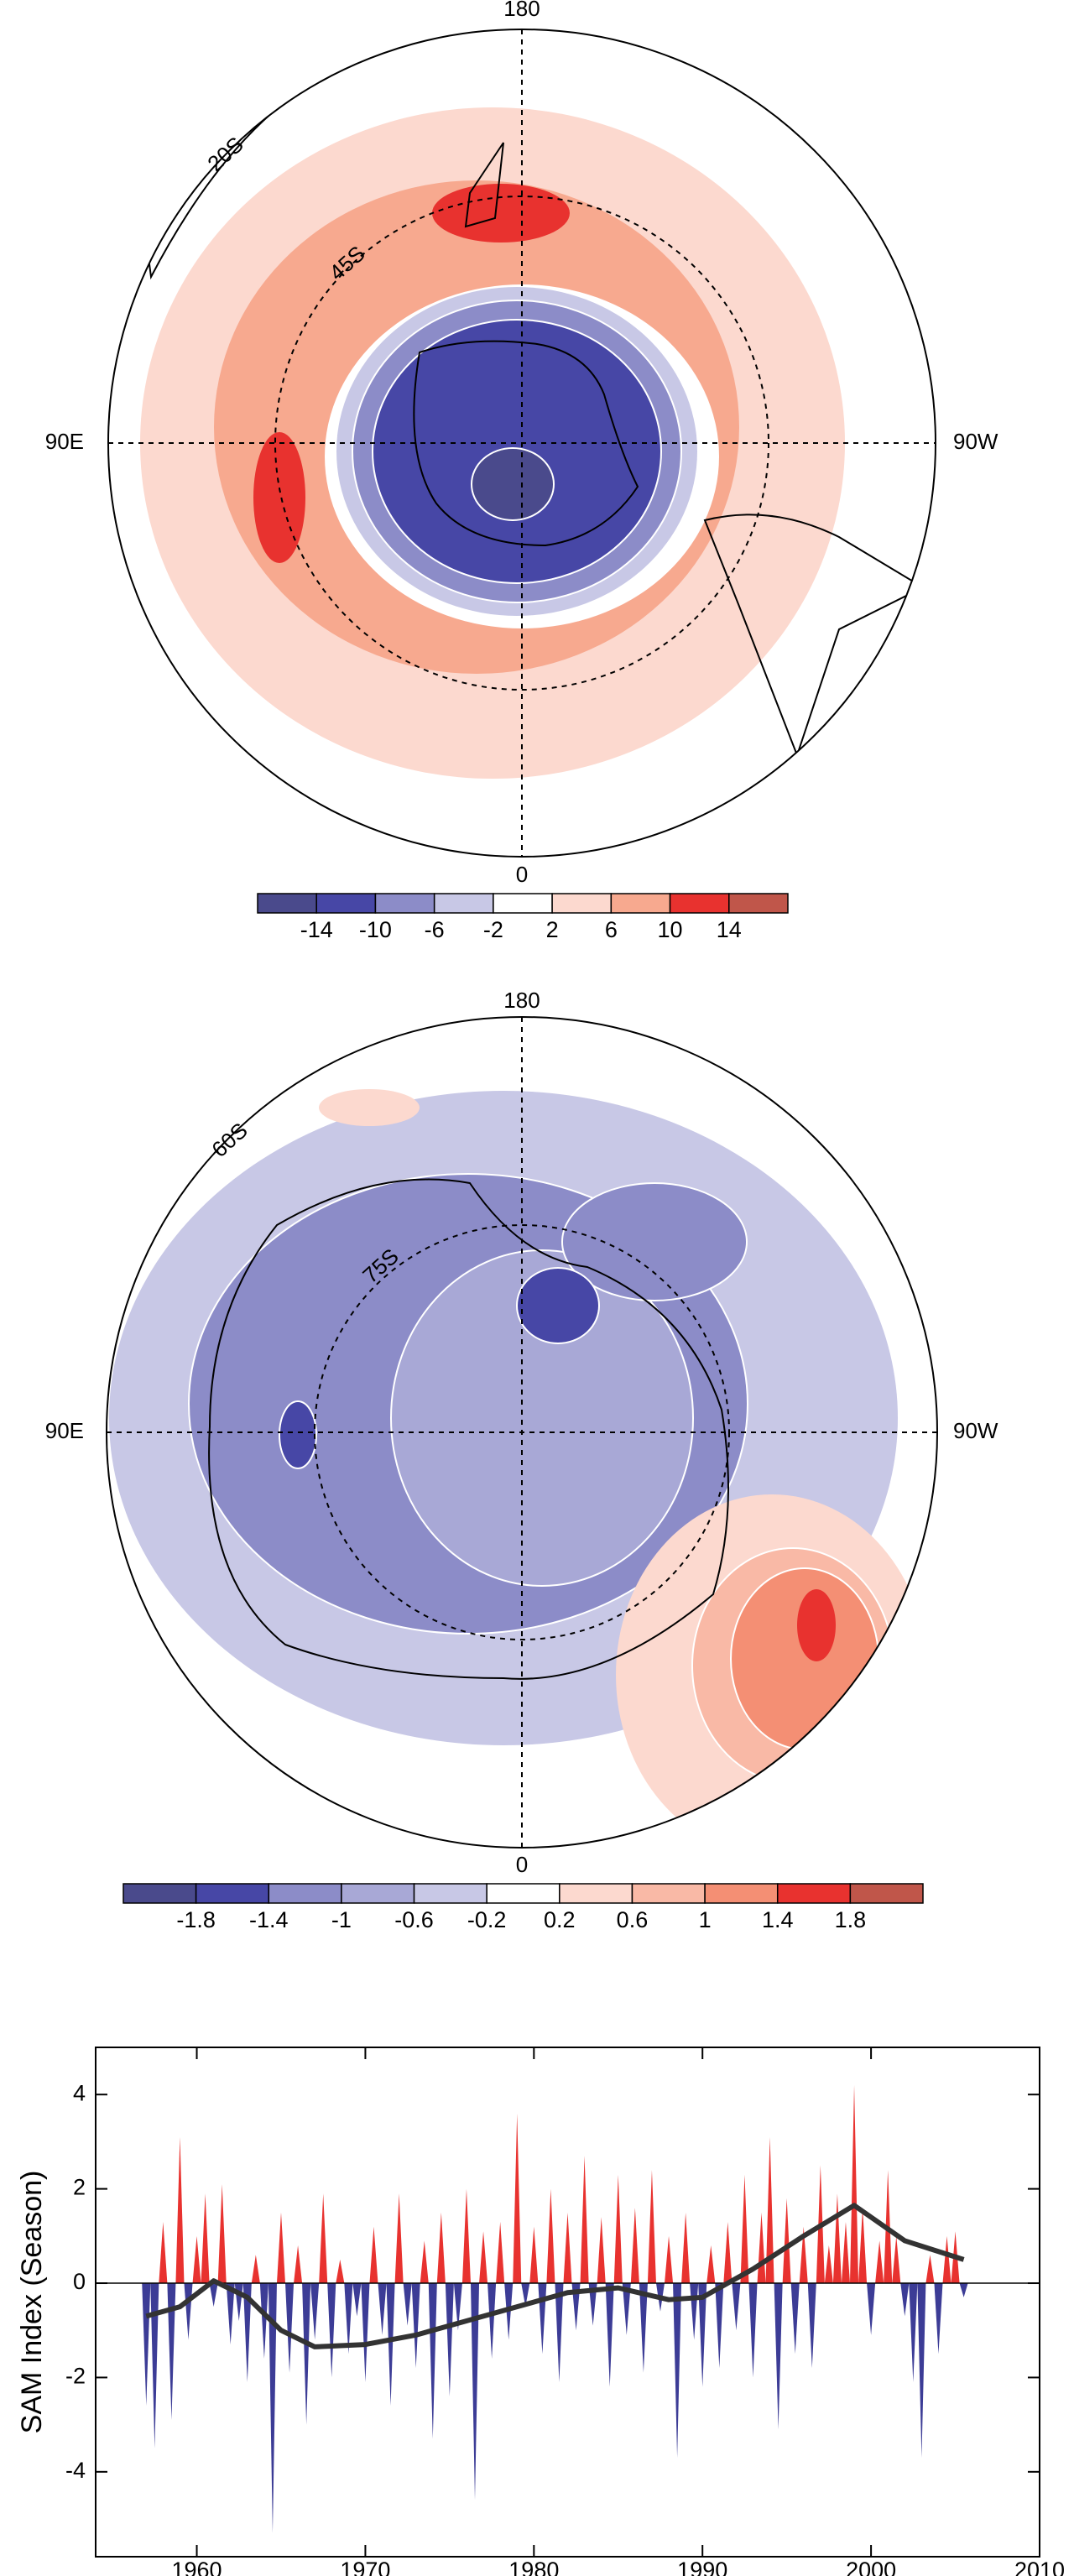 This screenshot has height=2576, width=1074. I want to click on colorbar-label: 6, so click(612, 929).